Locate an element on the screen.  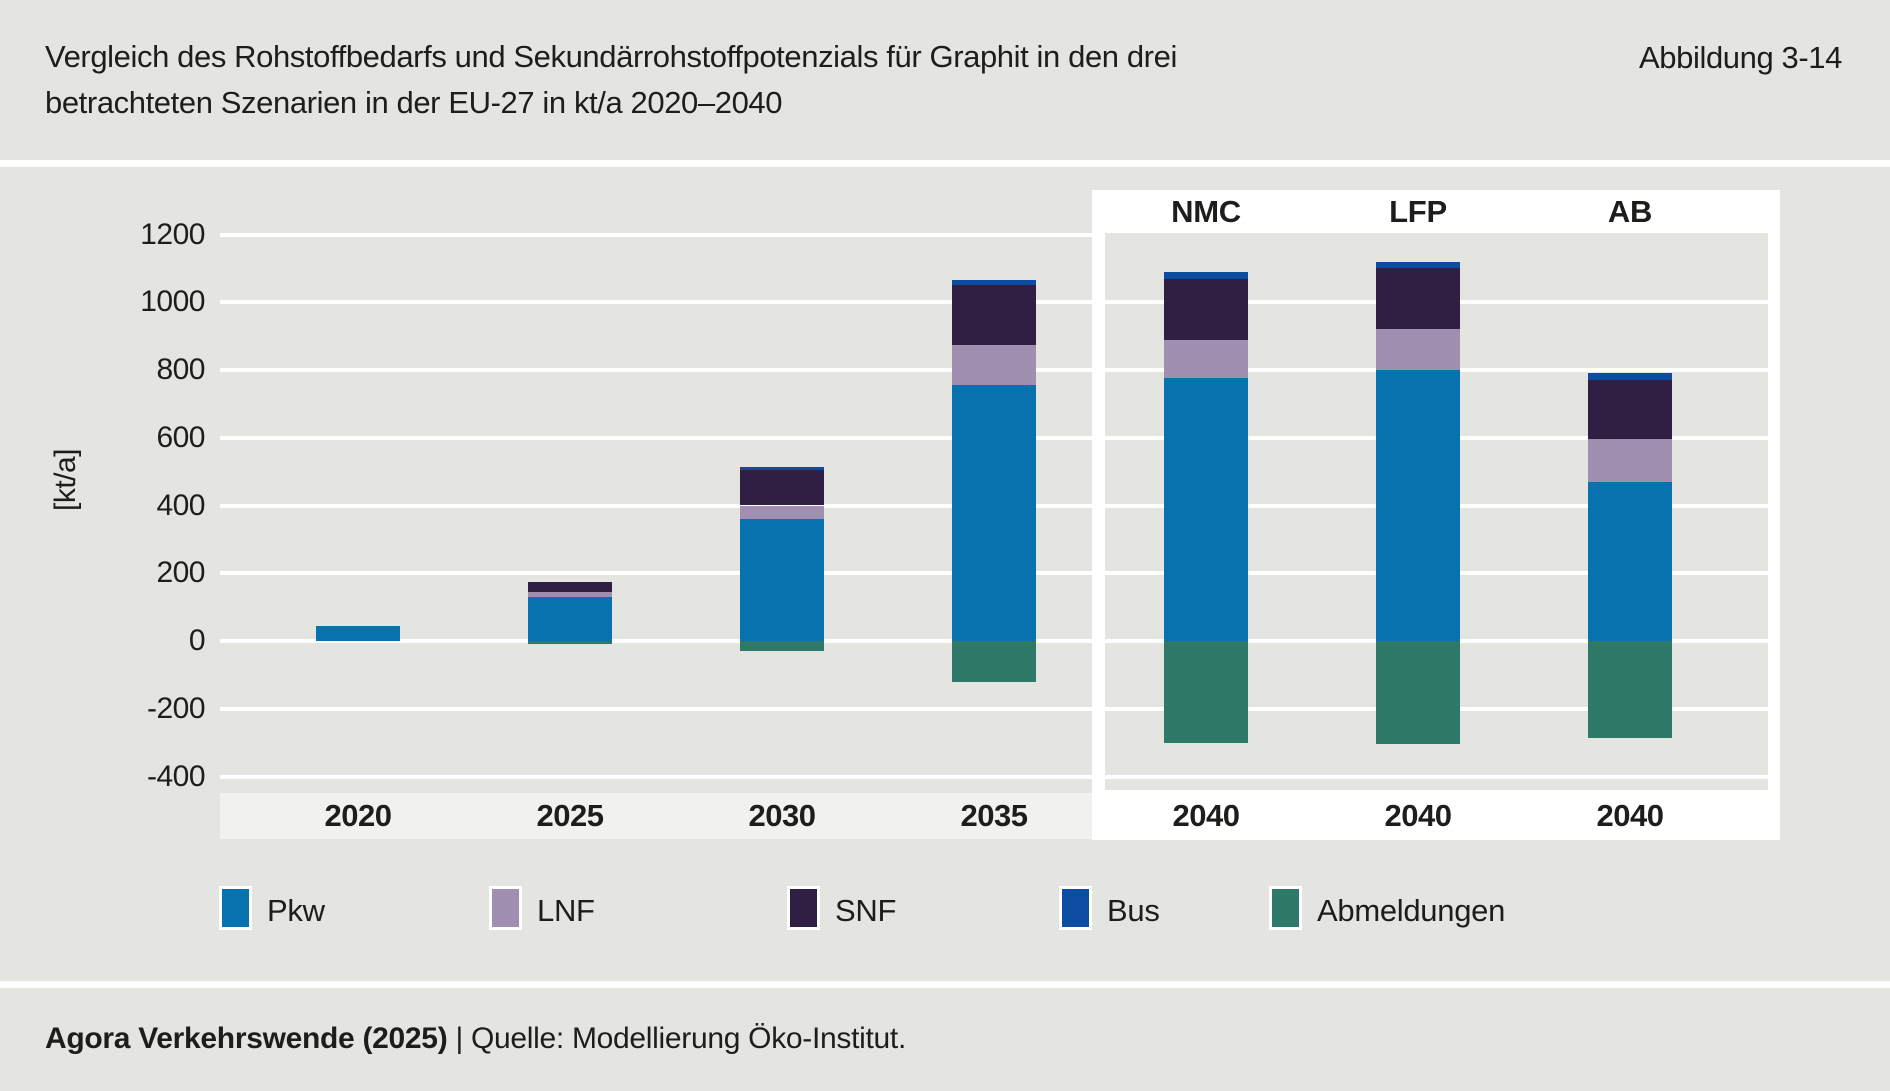
y-tick-0: 0 is located at coordinates (197, 640).